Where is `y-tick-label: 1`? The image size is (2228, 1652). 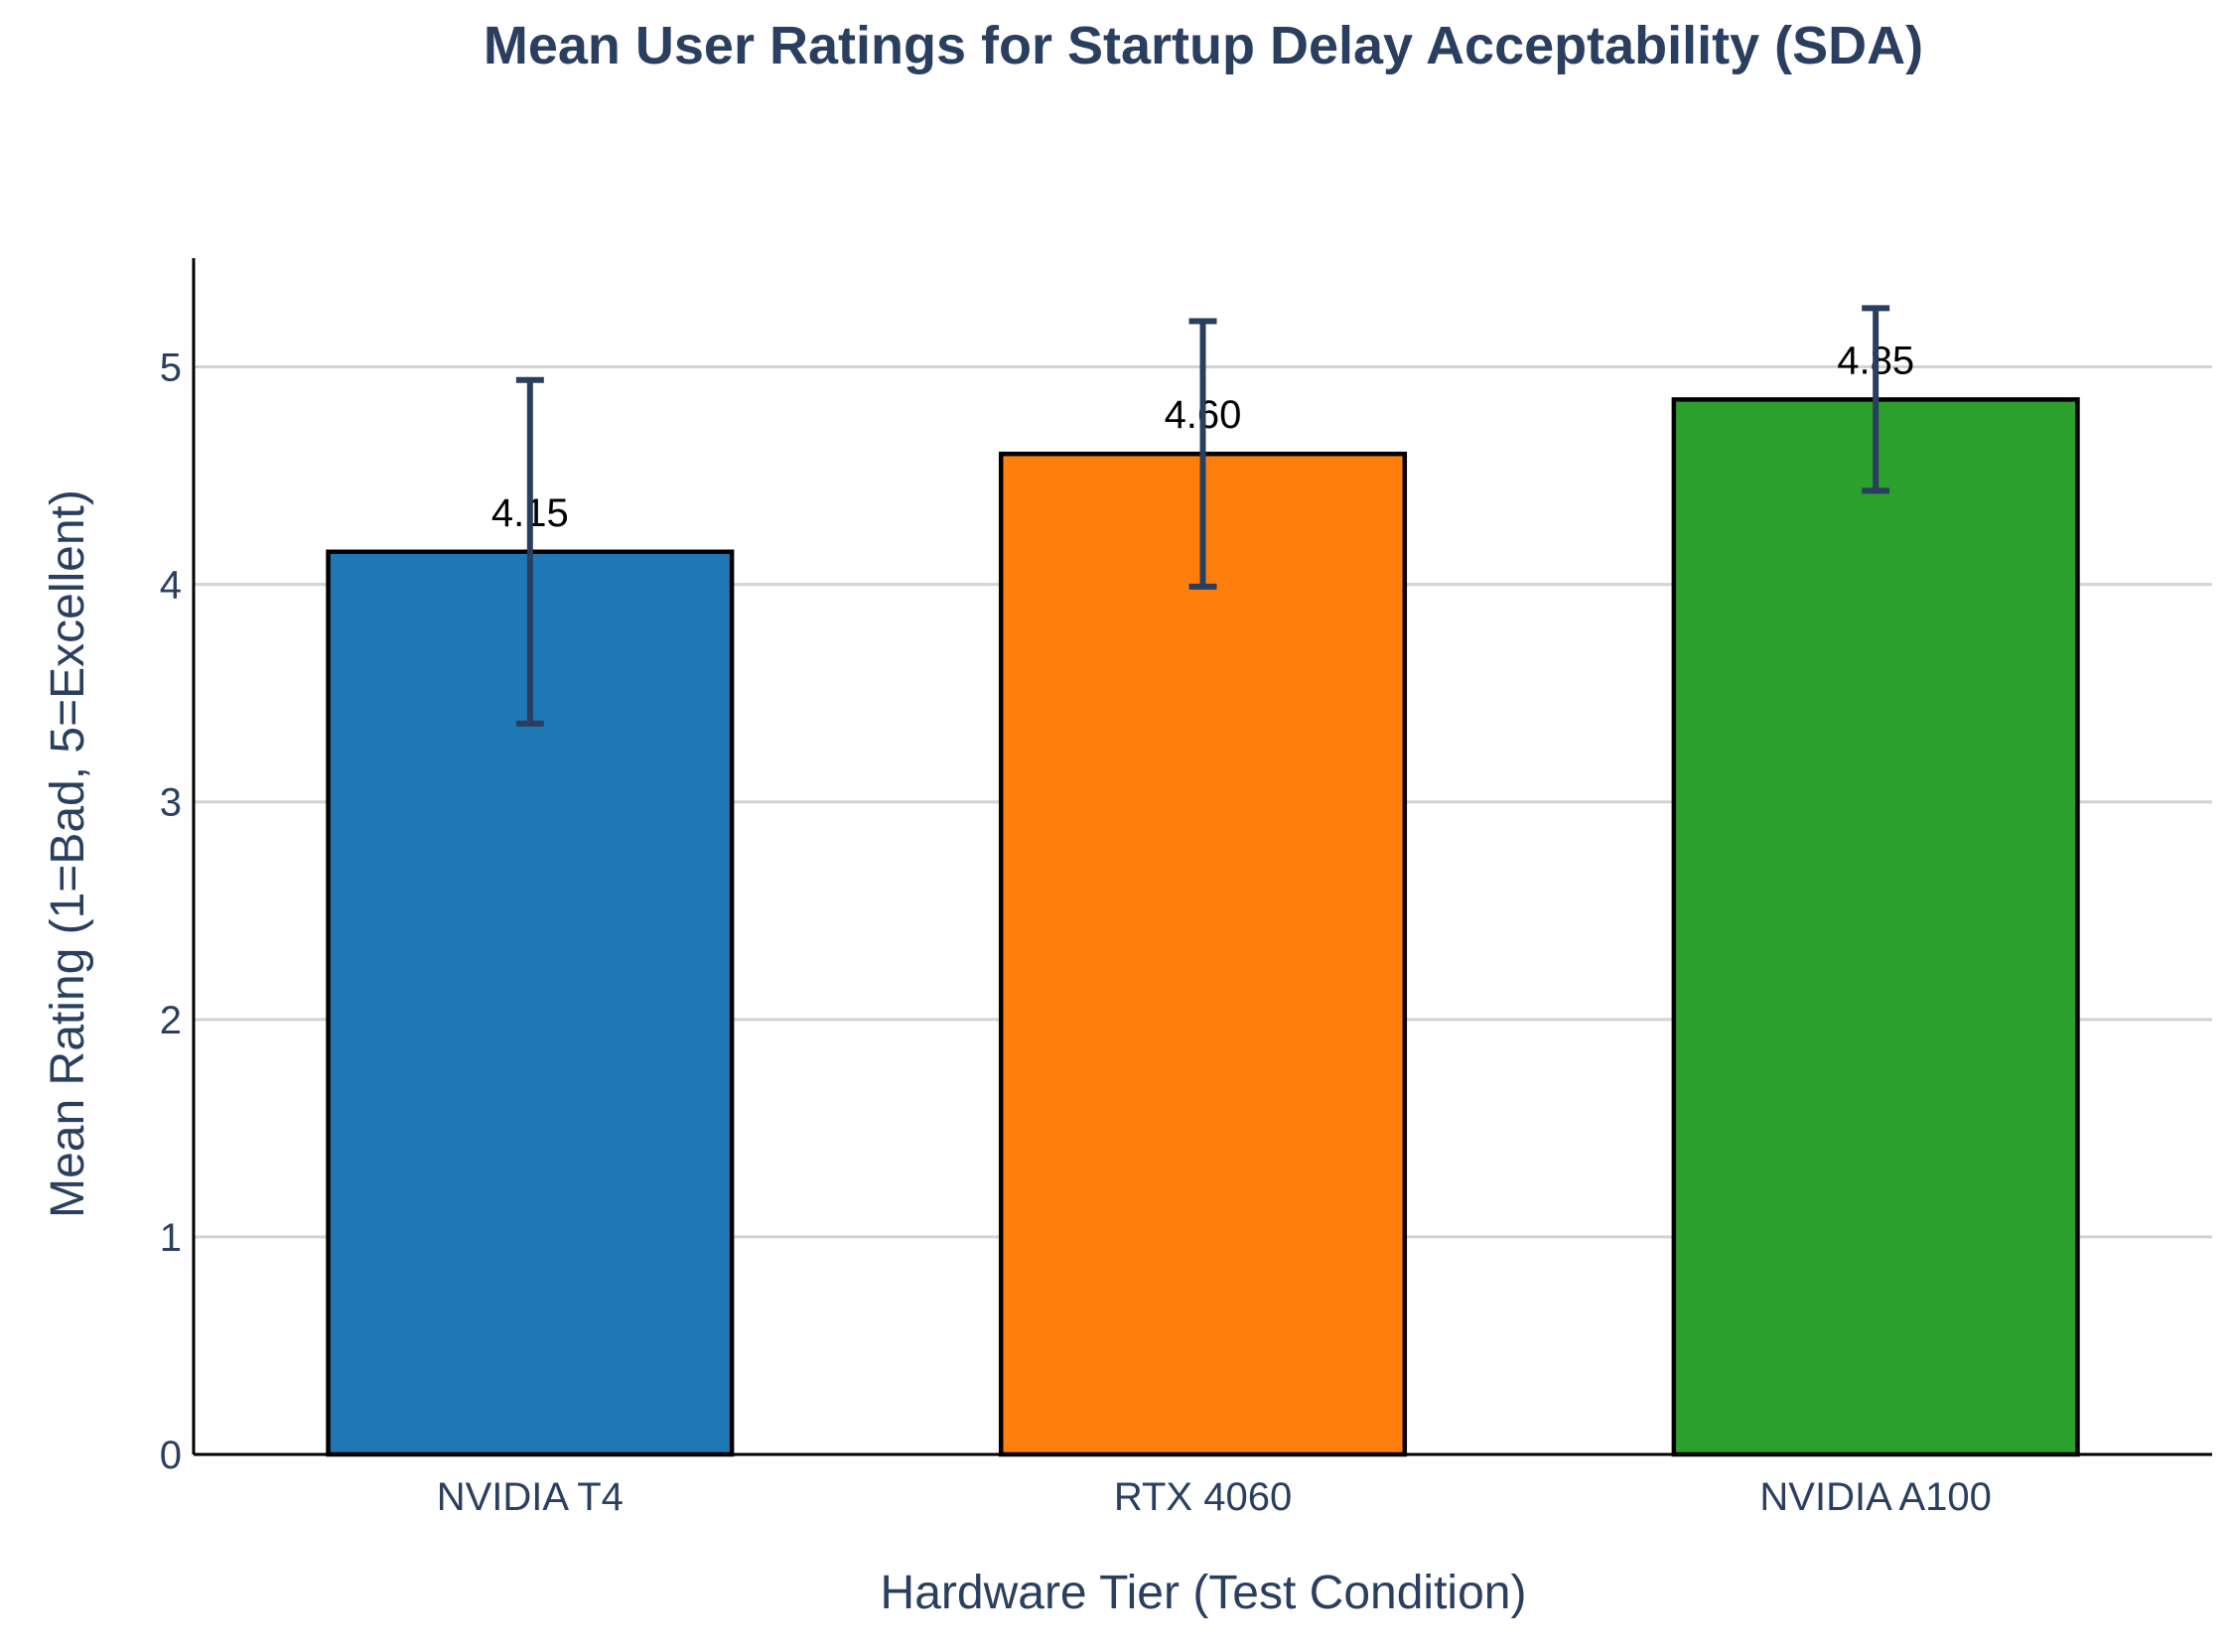 y-tick-label: 1 is located at coordinates (171, 1238).